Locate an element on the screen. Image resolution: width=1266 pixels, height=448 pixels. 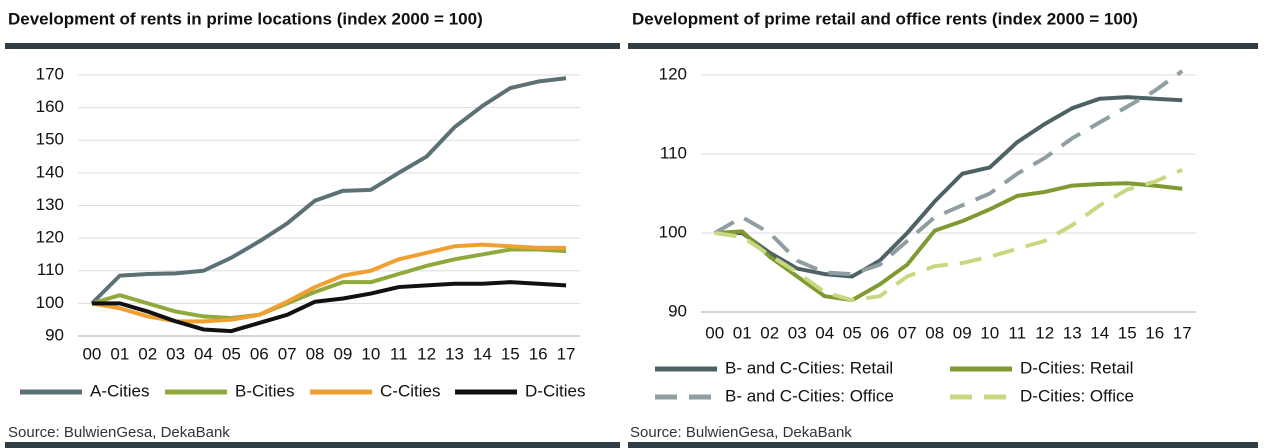
legend-label: D-Cities: Office is located at coordinates (1077, 395).